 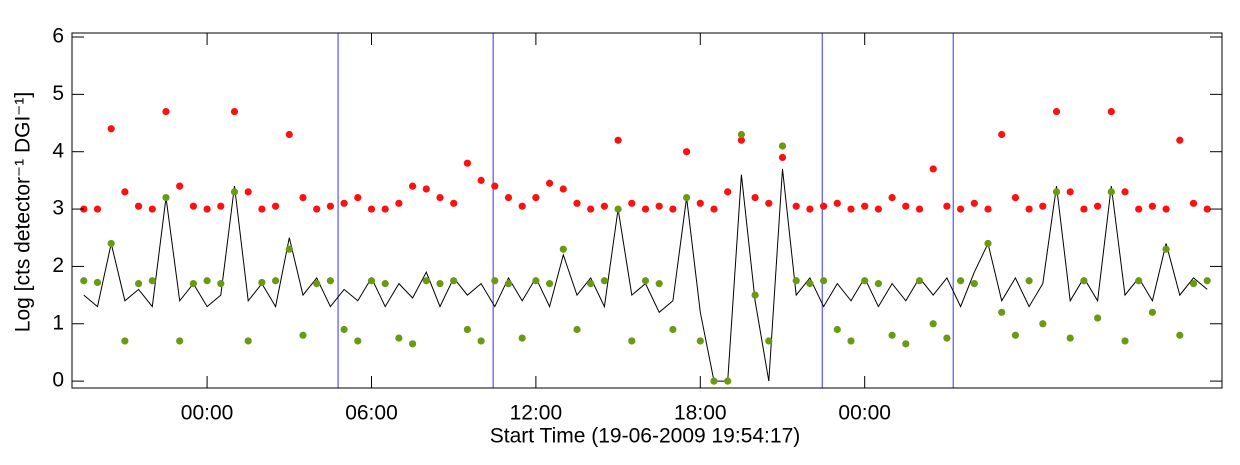 I want to click on x-axis-title: Start Time (19-06-2009 19:54:17), so click(x=645, y=436).